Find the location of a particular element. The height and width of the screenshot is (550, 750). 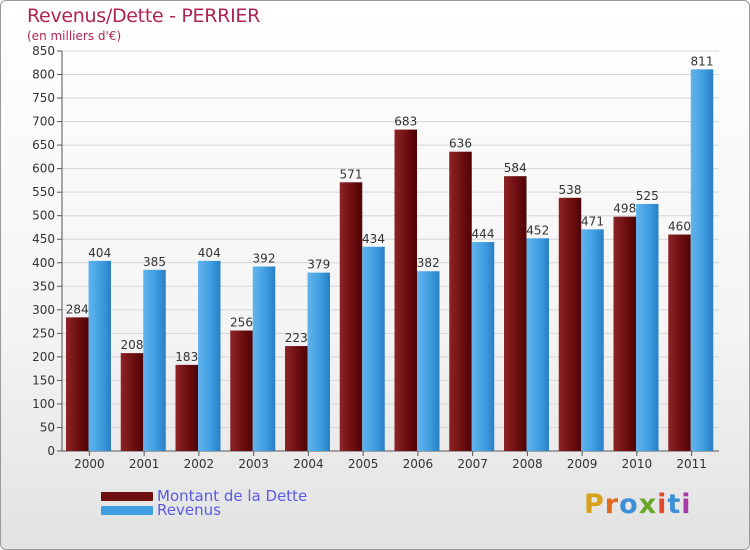

data-label-dette: 584 is located at coordinates (515, 168).